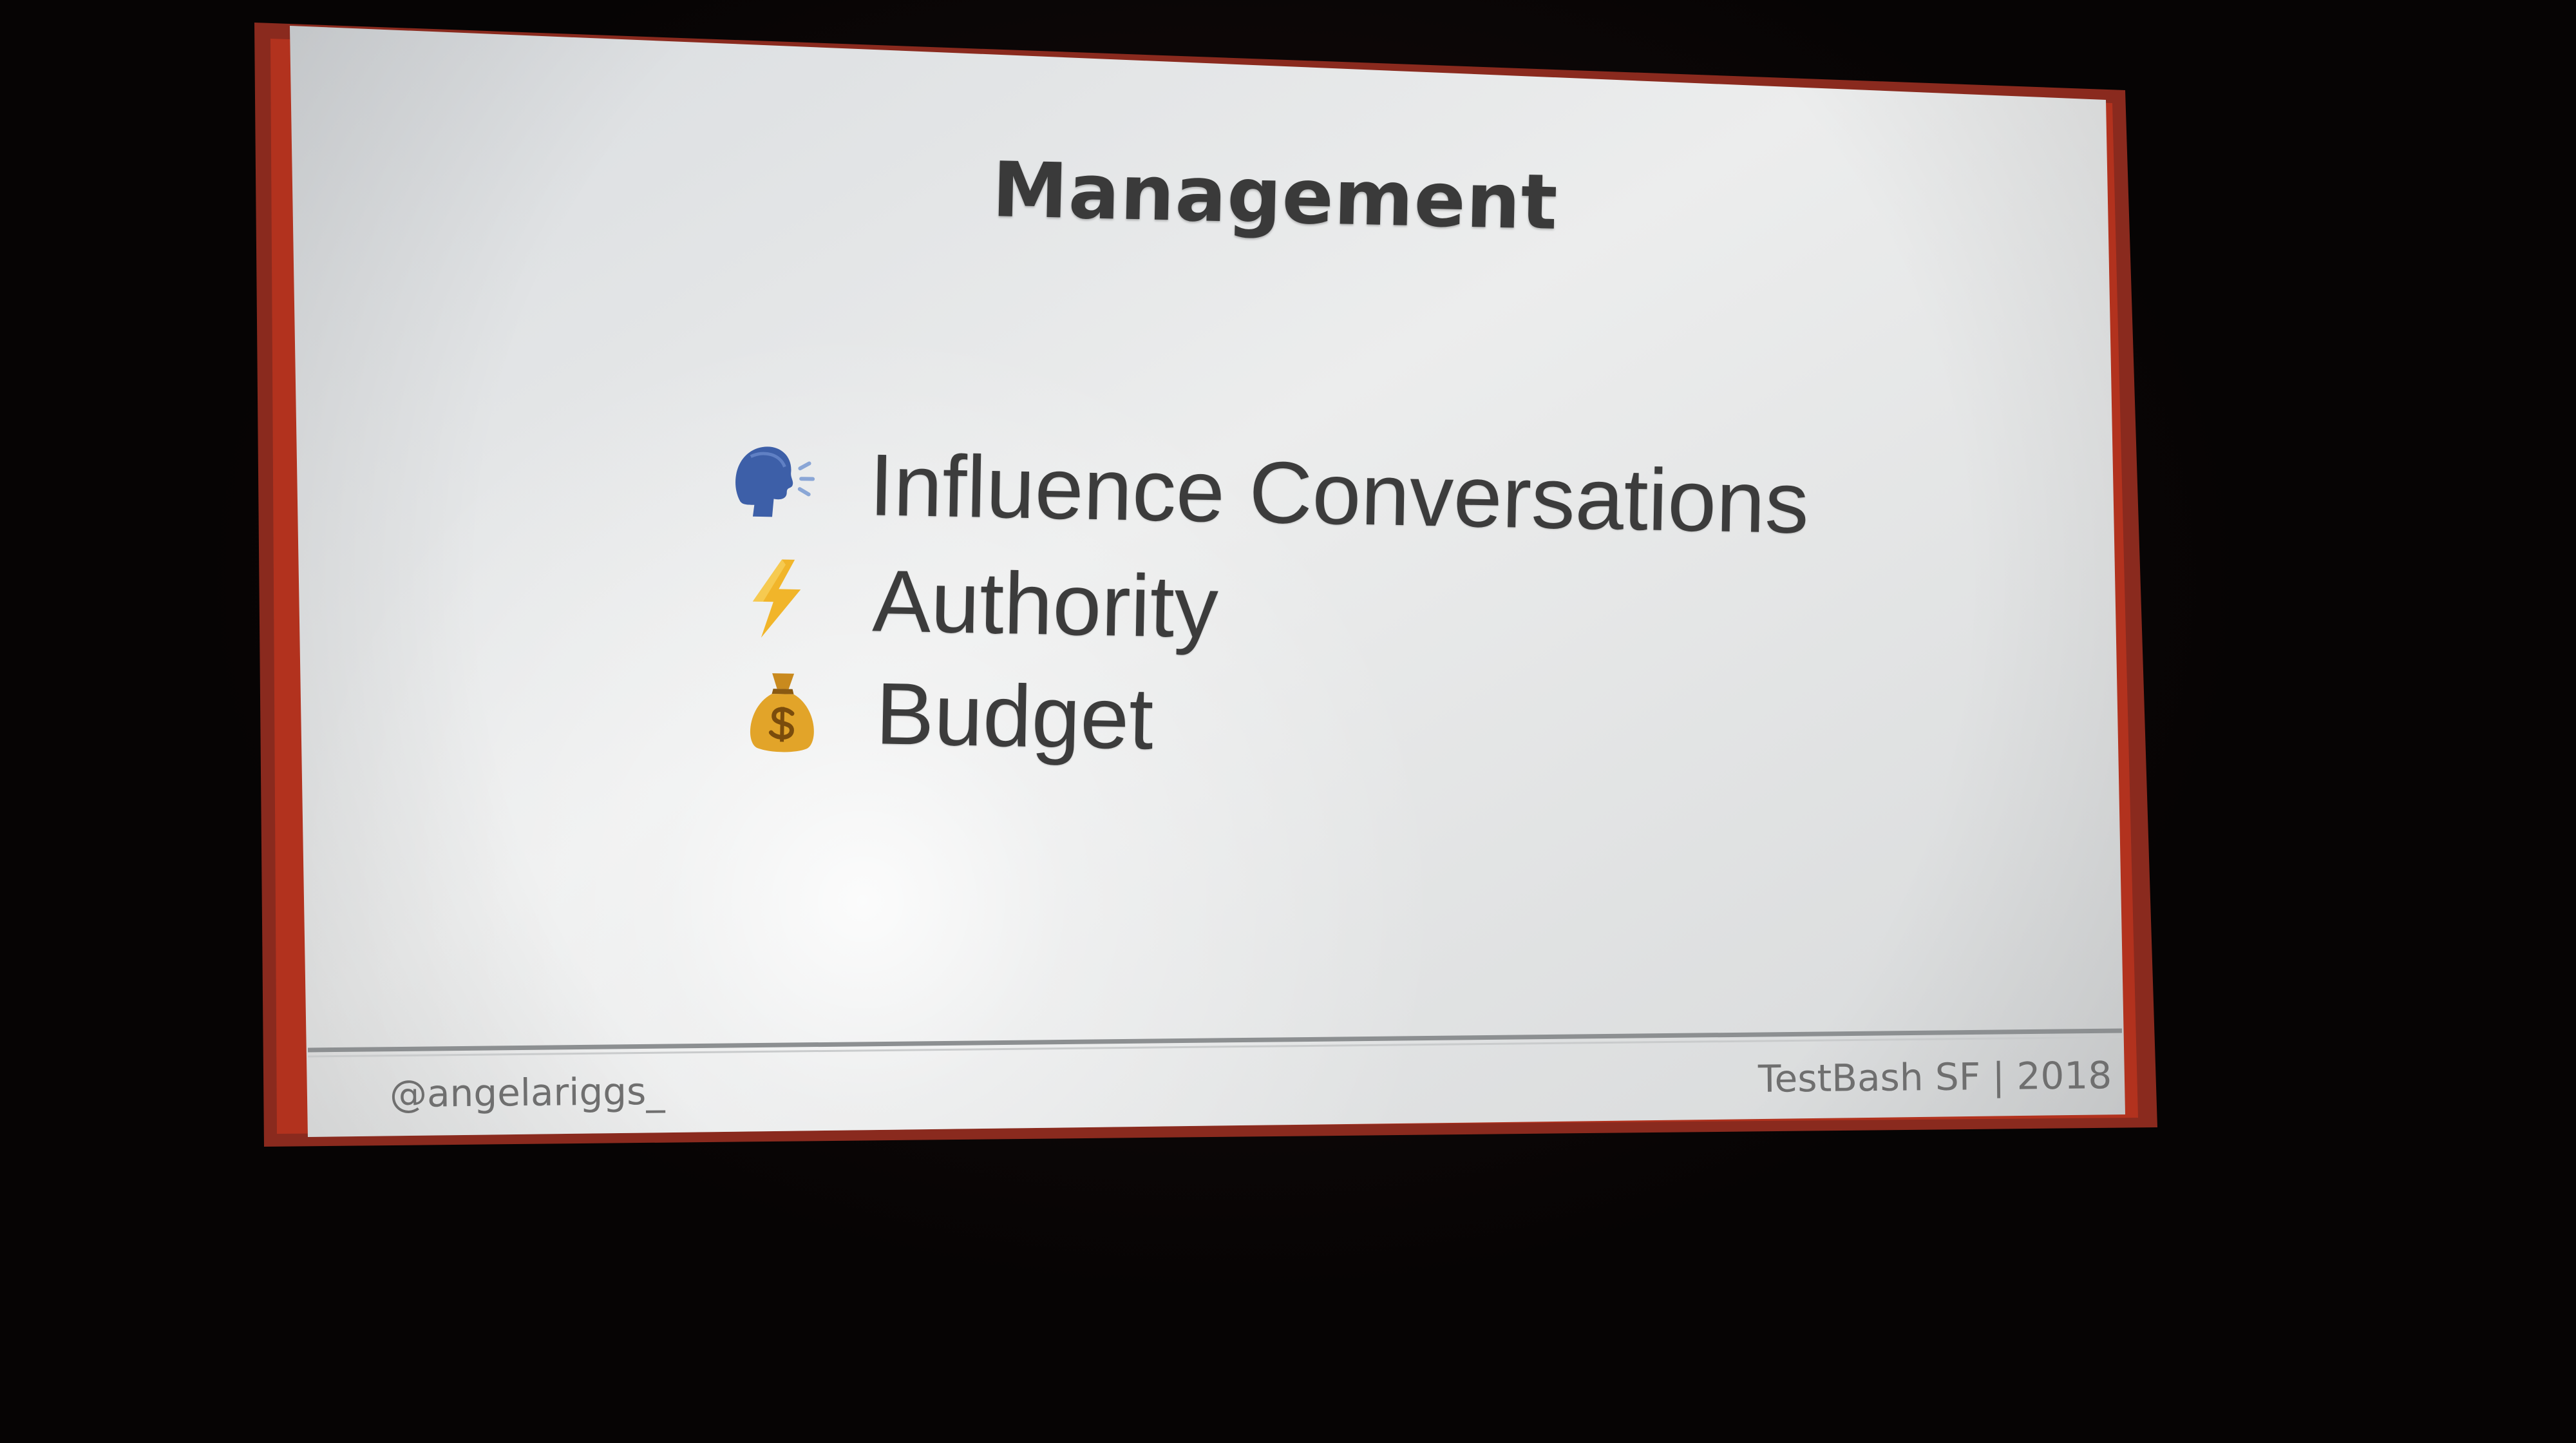 Image resolution: width=2576 pixels, height=1443 pixels. I want to click on footer-divider, so click(1215, 1040).